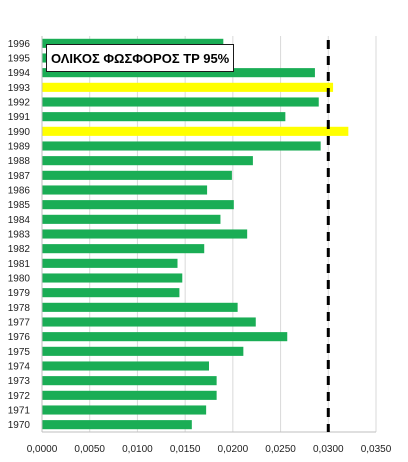 Image resolution: width=408 pixels, height=462 pixels. Describe the element at coordinates (165, 337) in the screenshot. I see `bar-1976` at that location.